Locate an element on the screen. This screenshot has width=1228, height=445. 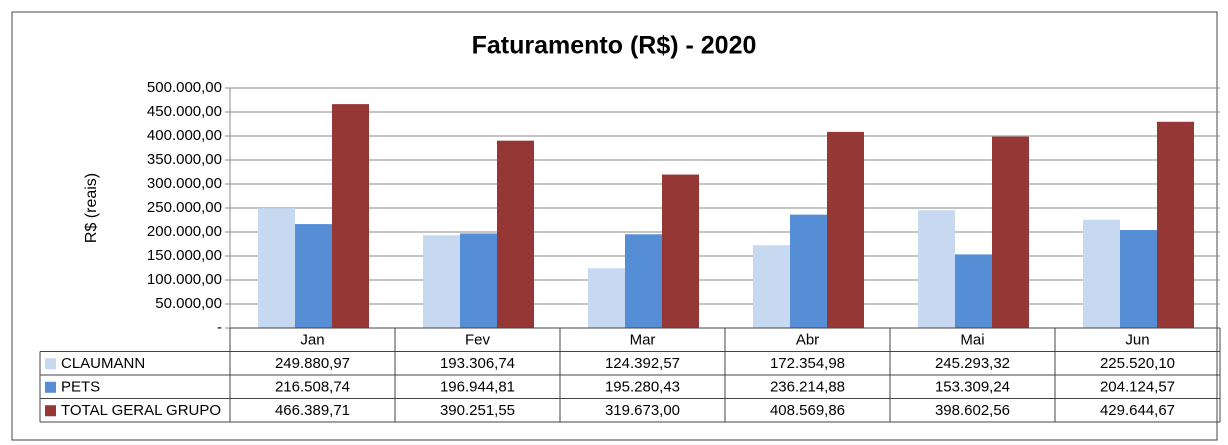
table-value: 124.392,57 is located at coordinates (642, 363).